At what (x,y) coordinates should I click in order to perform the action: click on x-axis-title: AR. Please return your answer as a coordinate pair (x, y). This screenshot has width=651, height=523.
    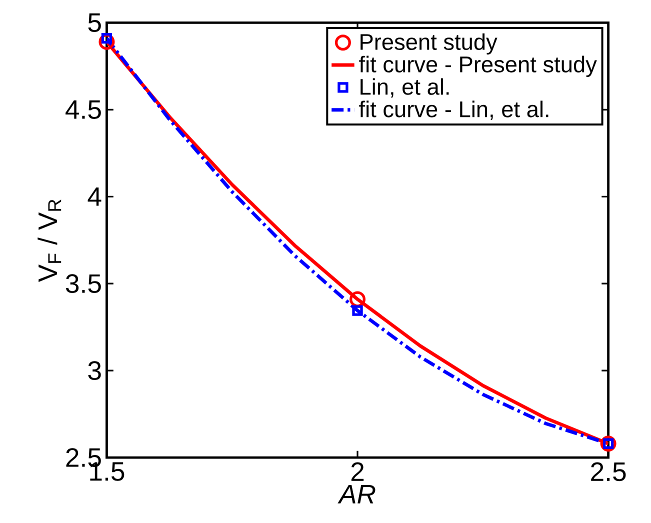
    Looking at the image, I should click on (357, 494).